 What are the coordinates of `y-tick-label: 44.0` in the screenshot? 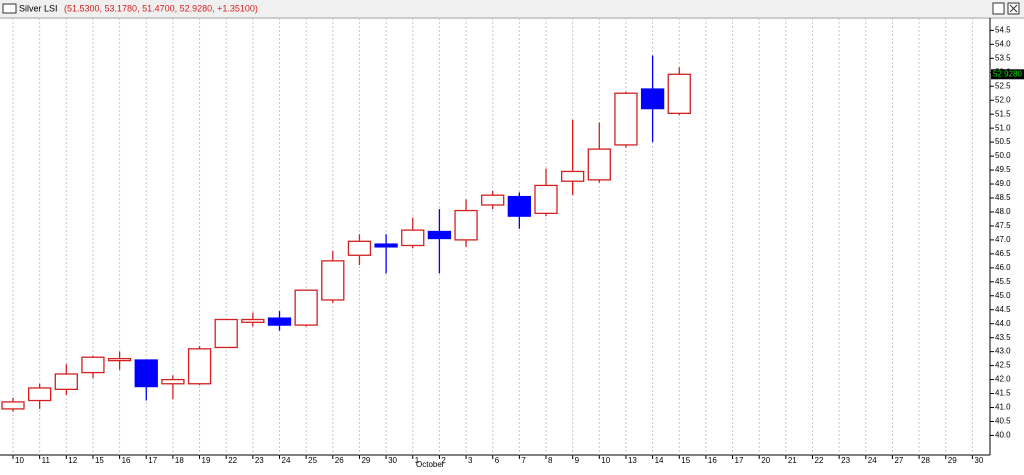 It's located at (1003, 323).